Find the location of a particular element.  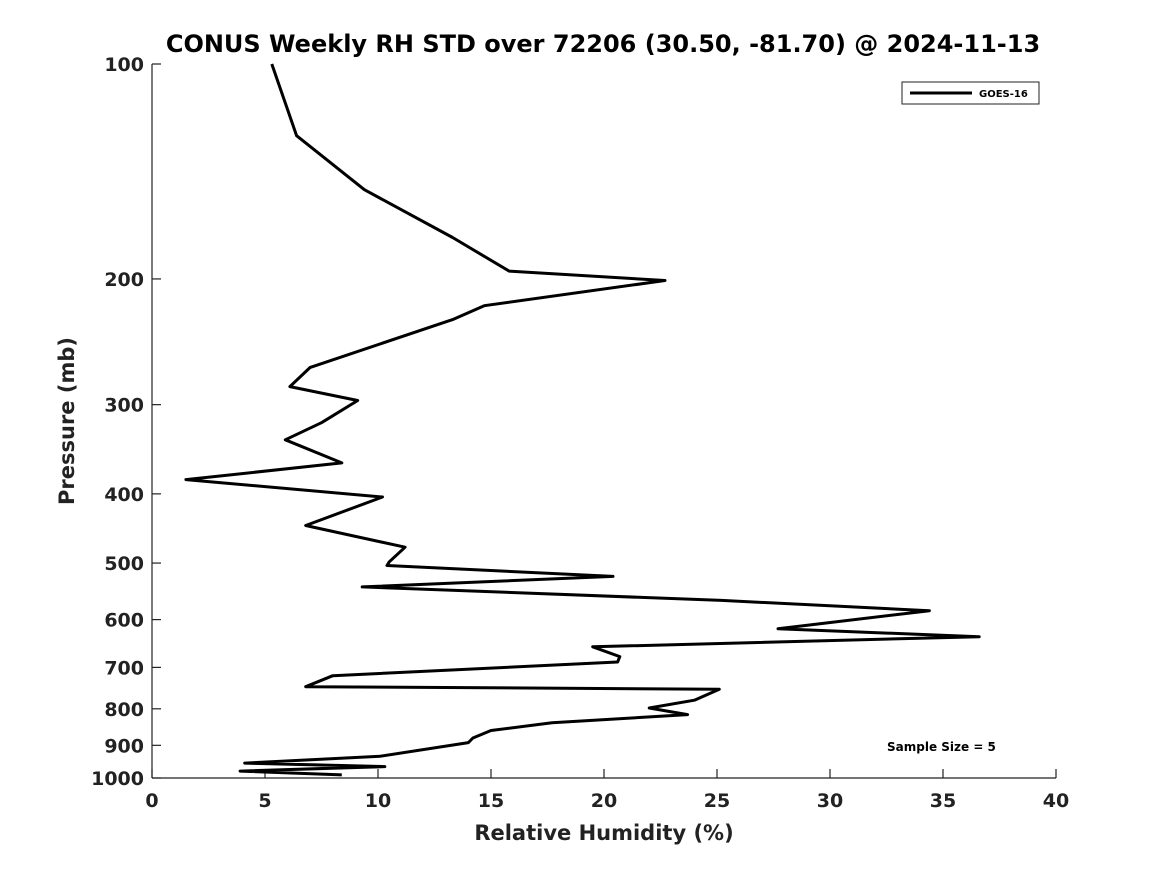

x-tick-label: 40 is located at coordinates (1056, 801).